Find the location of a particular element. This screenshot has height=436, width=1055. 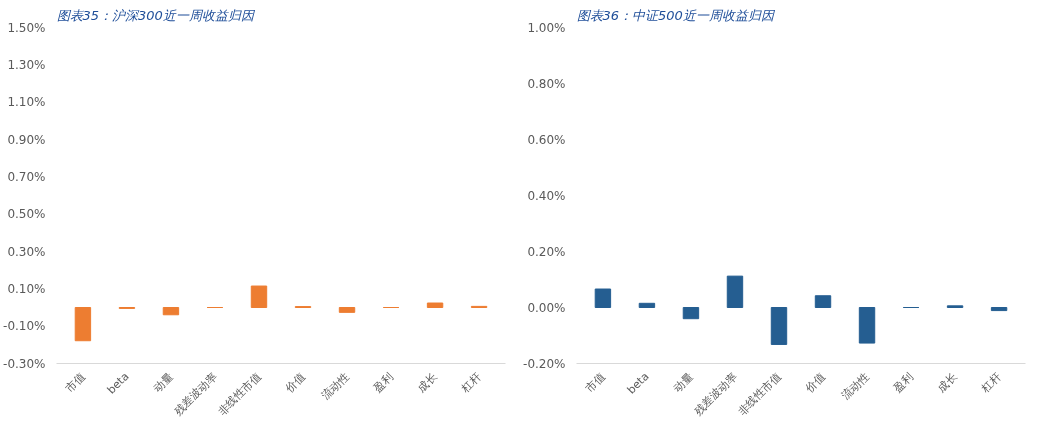

y-tick-label: 0.60% is located at coordinates (546, 139).